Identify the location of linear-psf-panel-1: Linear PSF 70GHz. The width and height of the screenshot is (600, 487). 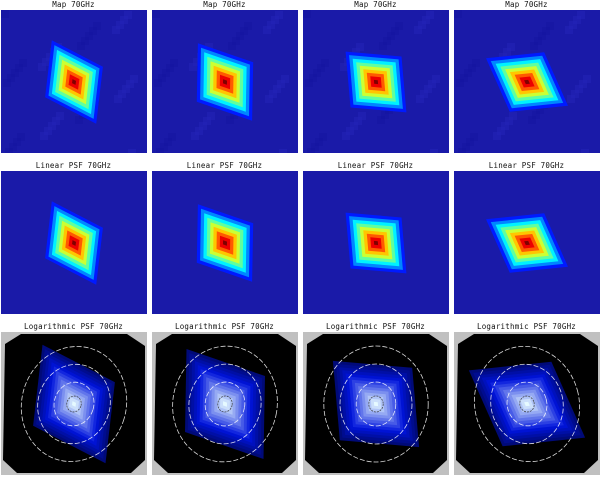
(73, 238).